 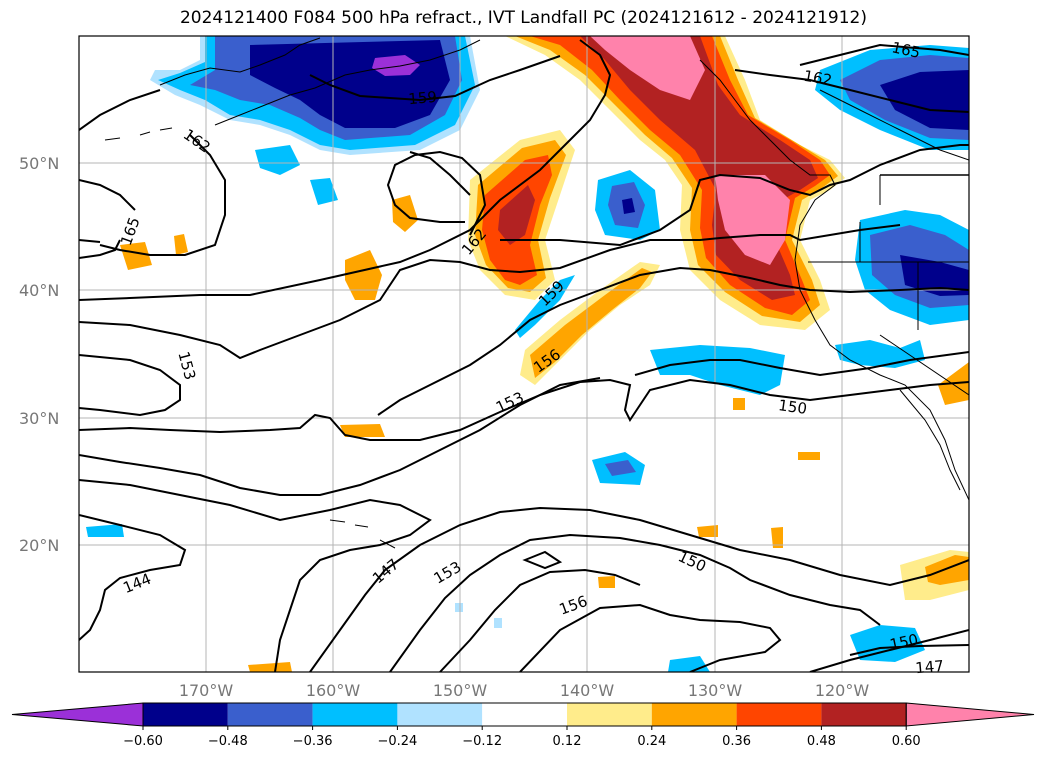 I want to click on contour-153-central, so click(x=130, y=385).